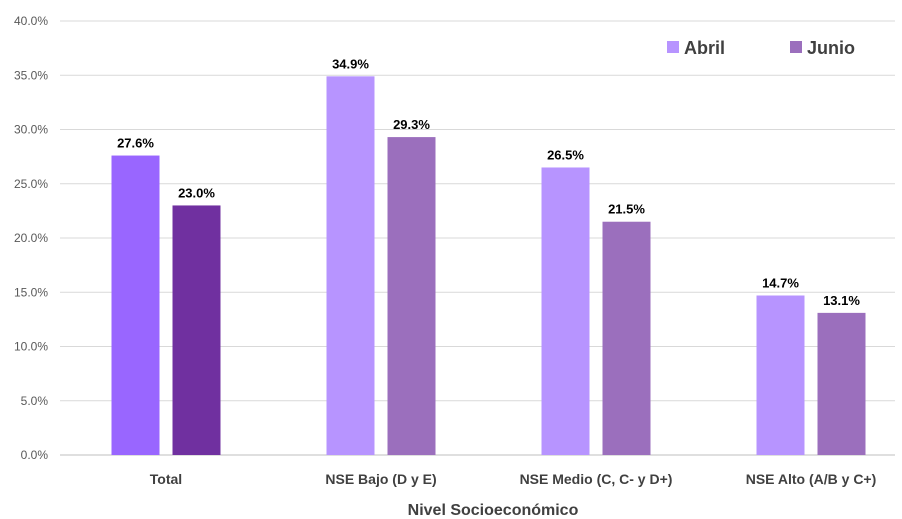 This screenshot has height=519, width=902. What do you see at coordinates (780, 283) in the screenshot?
I see `data-label: 14.7%` at bounding box center [780, 283].